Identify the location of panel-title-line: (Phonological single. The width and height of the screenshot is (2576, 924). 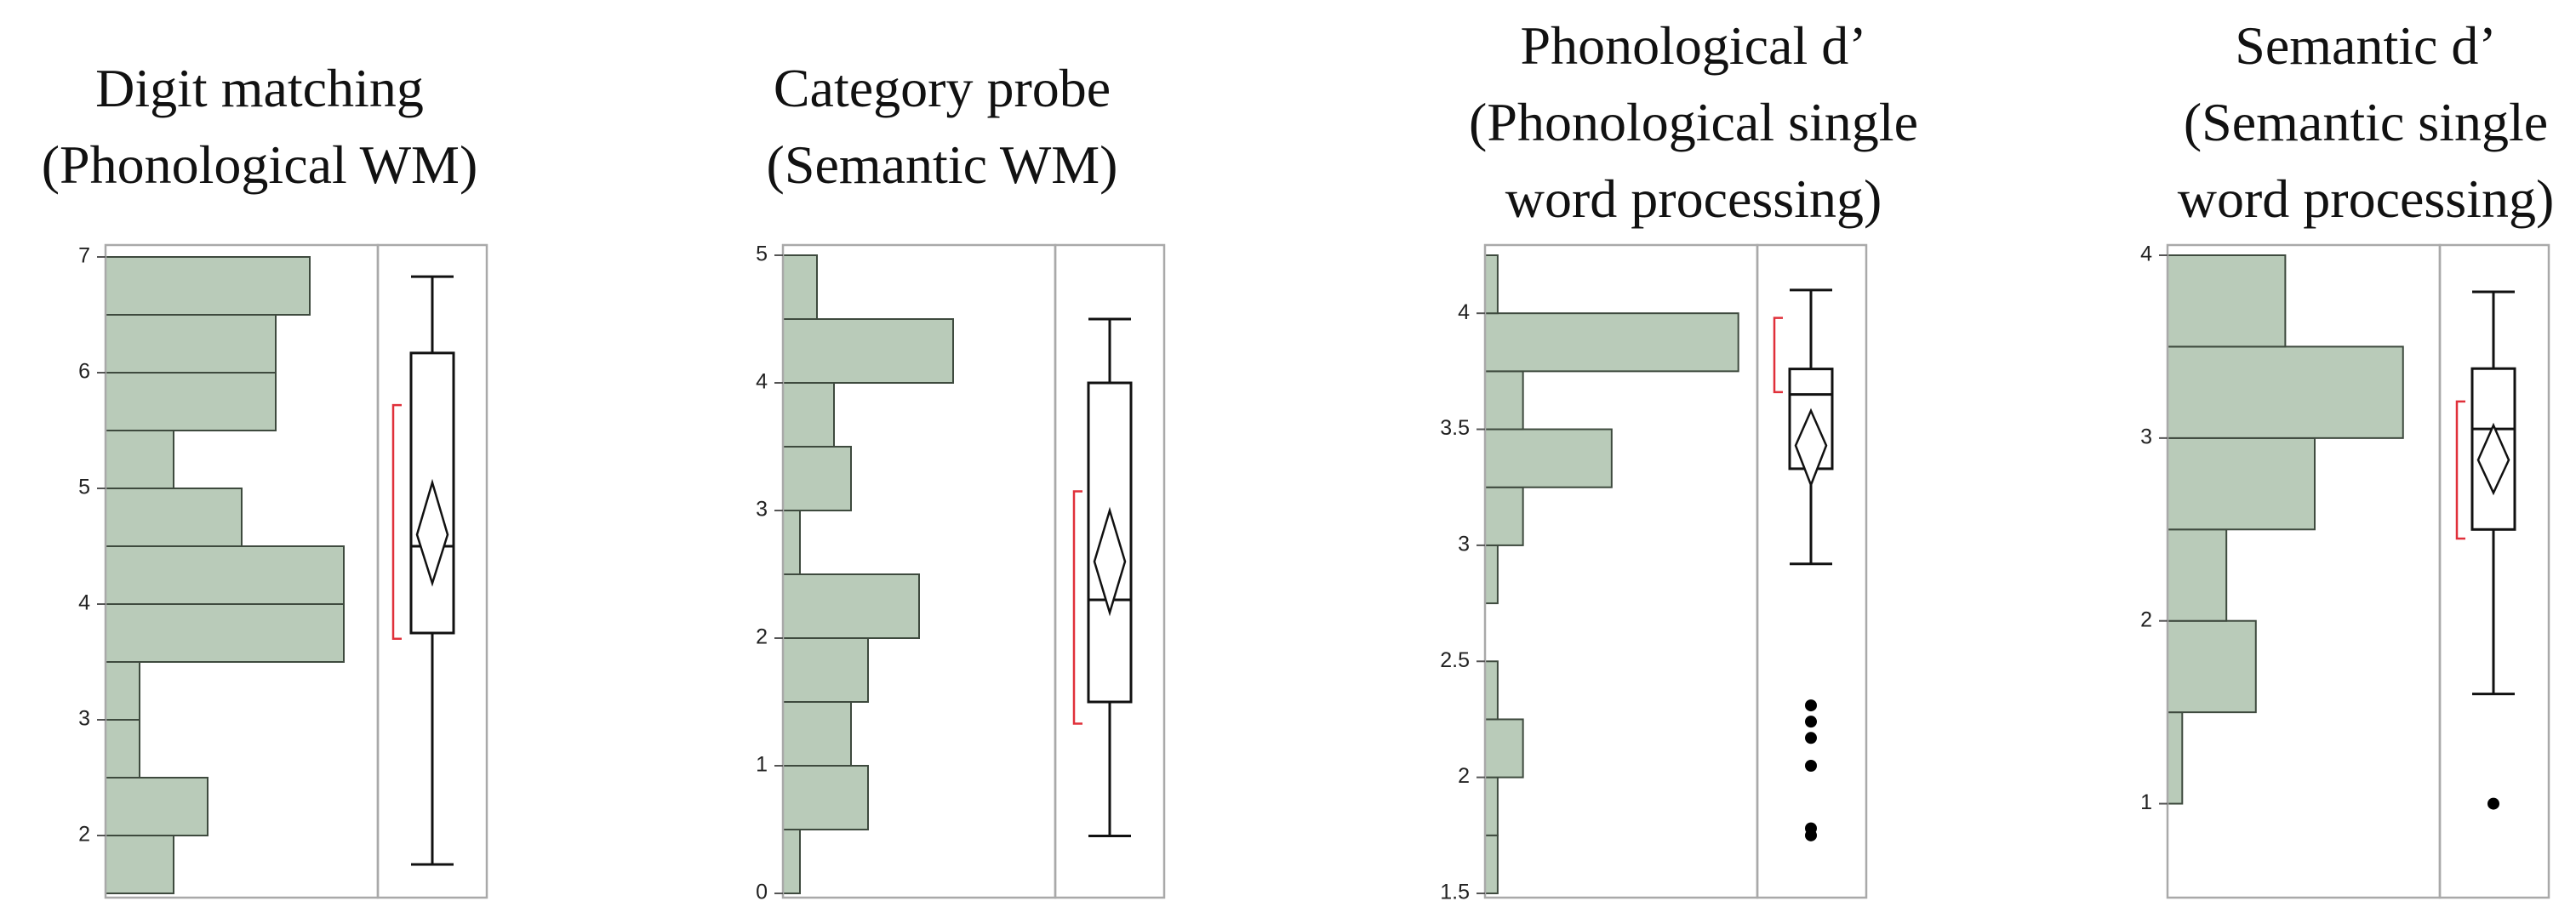
(1693, 122).